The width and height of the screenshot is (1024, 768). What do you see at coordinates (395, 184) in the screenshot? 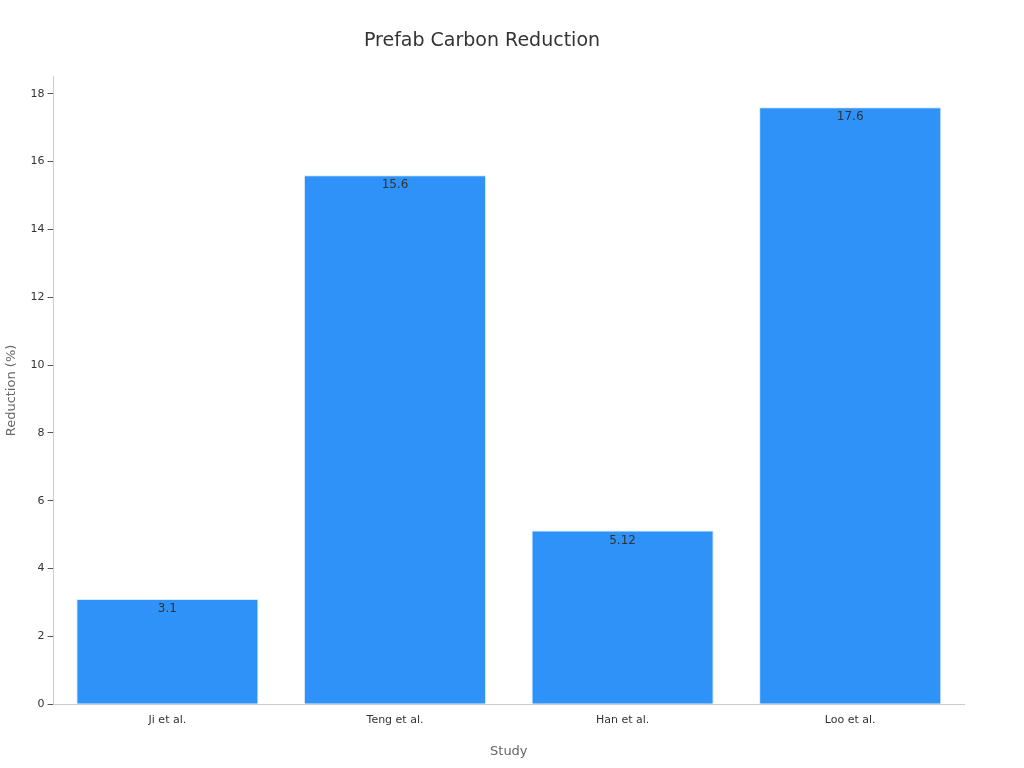
I see `data-label: 15.6` at bounding box center [395, 184].